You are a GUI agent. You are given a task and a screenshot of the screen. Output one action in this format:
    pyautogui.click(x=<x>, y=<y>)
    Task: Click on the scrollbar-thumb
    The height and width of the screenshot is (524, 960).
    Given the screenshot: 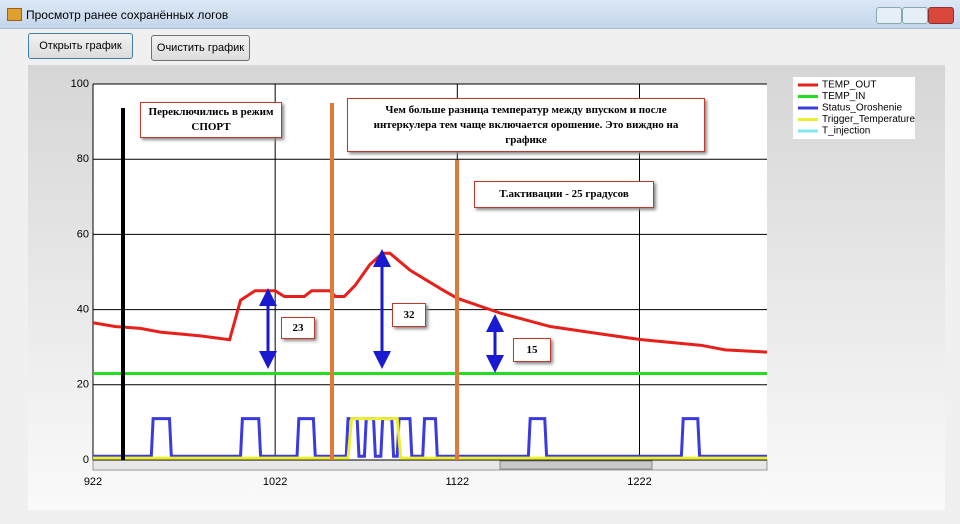 What is the action you would take?
    pyautogui.click(x=576, y=465)
    